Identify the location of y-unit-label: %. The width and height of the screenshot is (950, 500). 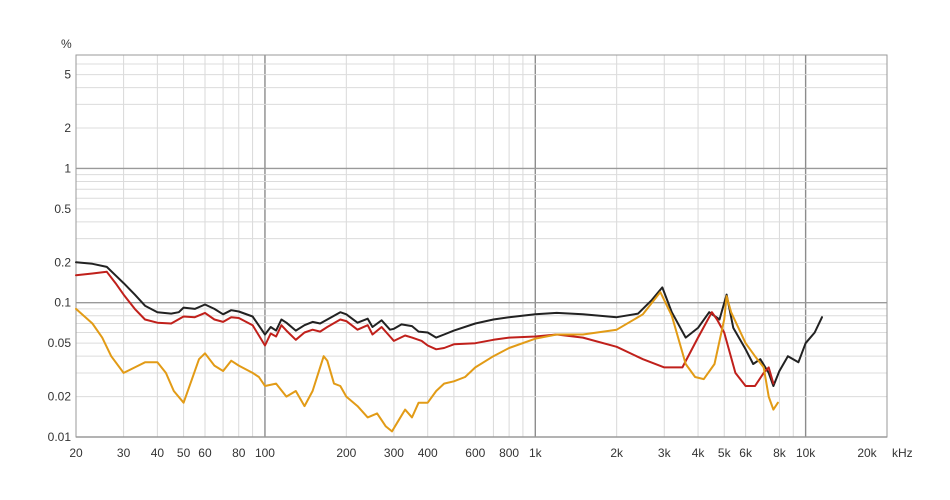
(66, 44).